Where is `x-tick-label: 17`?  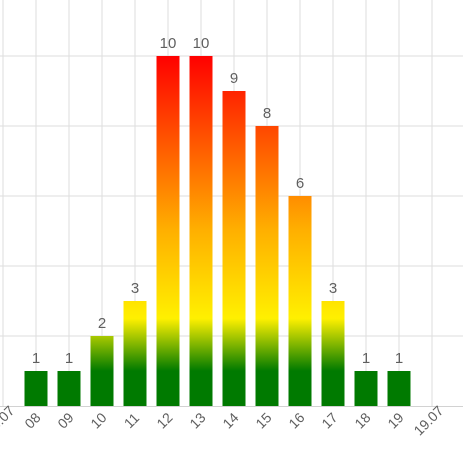
x-tick-label: 17 is located at coordinates (329, 420).